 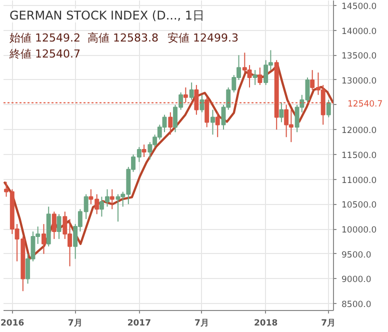 I want to click on y-tick-label: 14500.0, so click(x=359, y=7).